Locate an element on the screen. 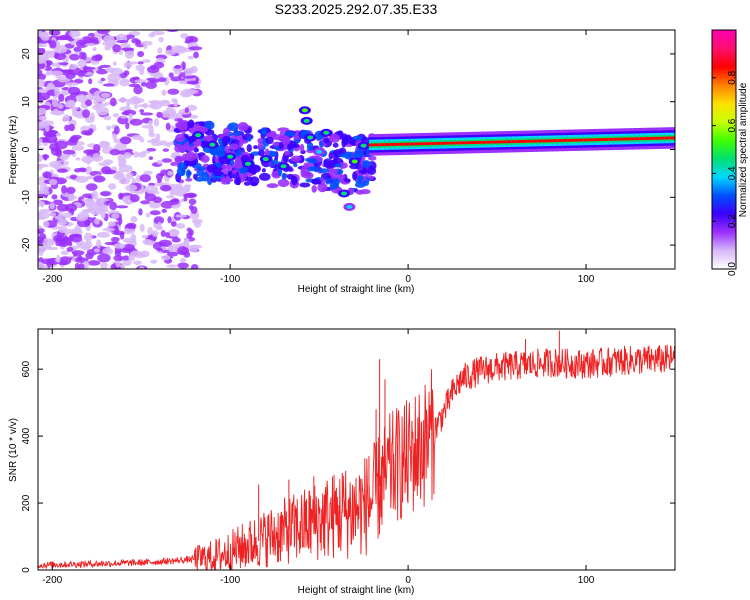  colorbar-tick-label: 0.6 is located at coordinates (732, 125).